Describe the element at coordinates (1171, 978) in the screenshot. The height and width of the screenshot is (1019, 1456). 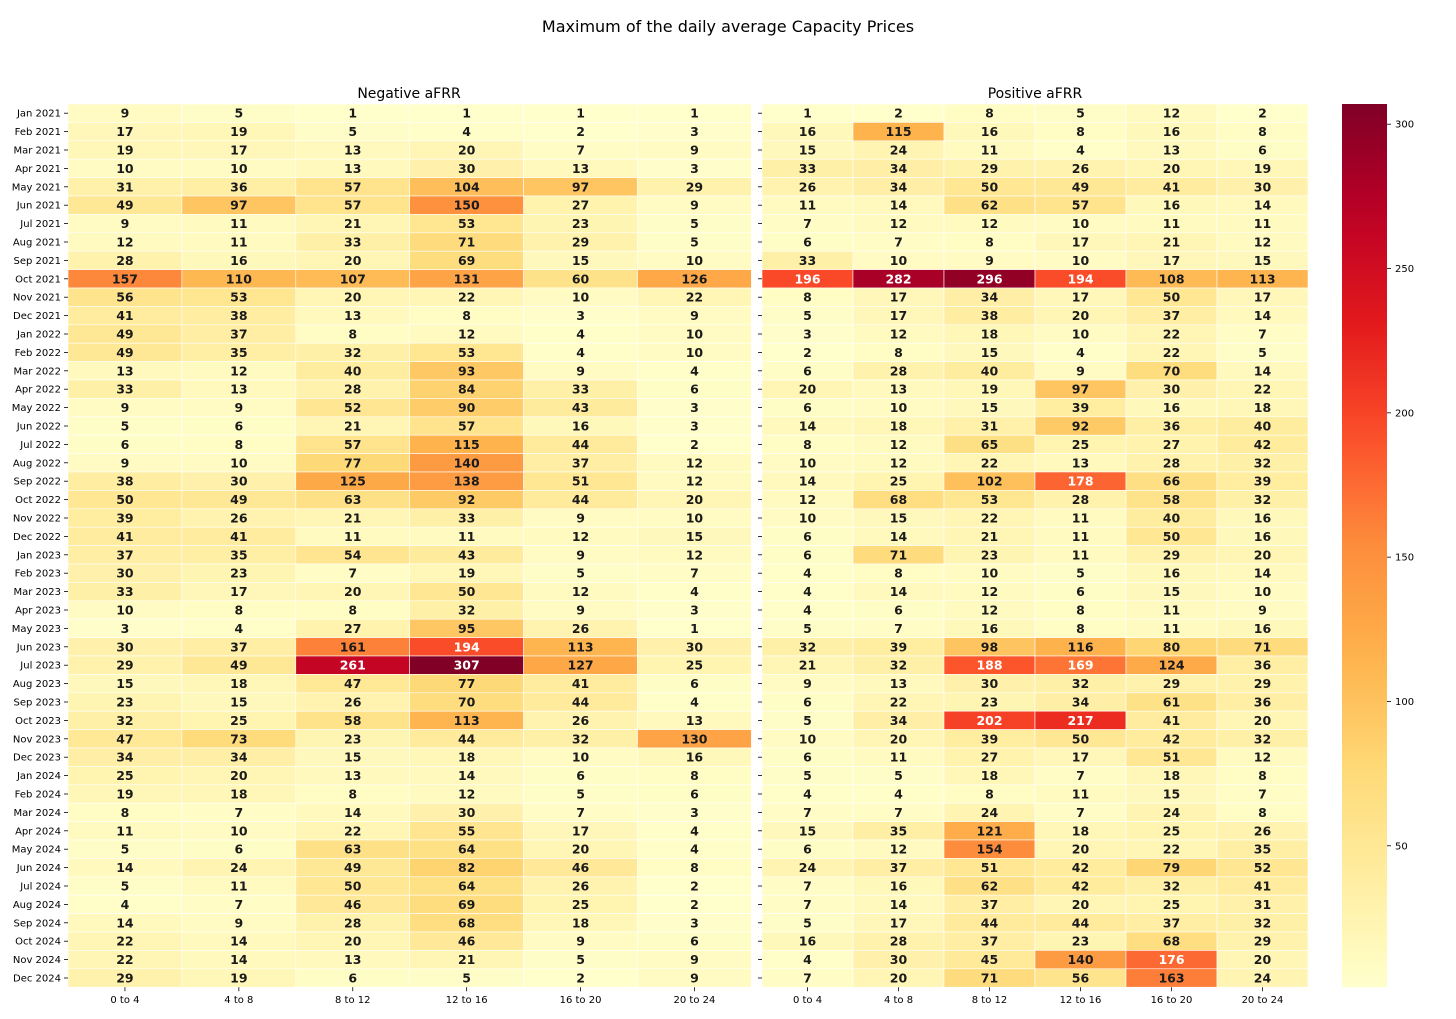
I see `cell-value-label: 163` at that location.